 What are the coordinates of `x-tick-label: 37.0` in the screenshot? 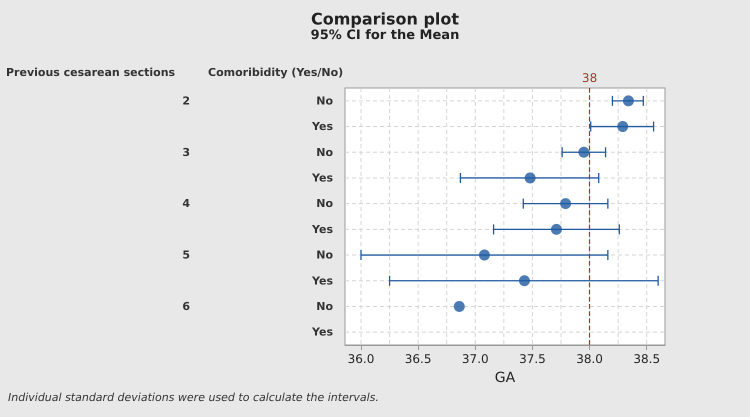 It's located at (475, 359).